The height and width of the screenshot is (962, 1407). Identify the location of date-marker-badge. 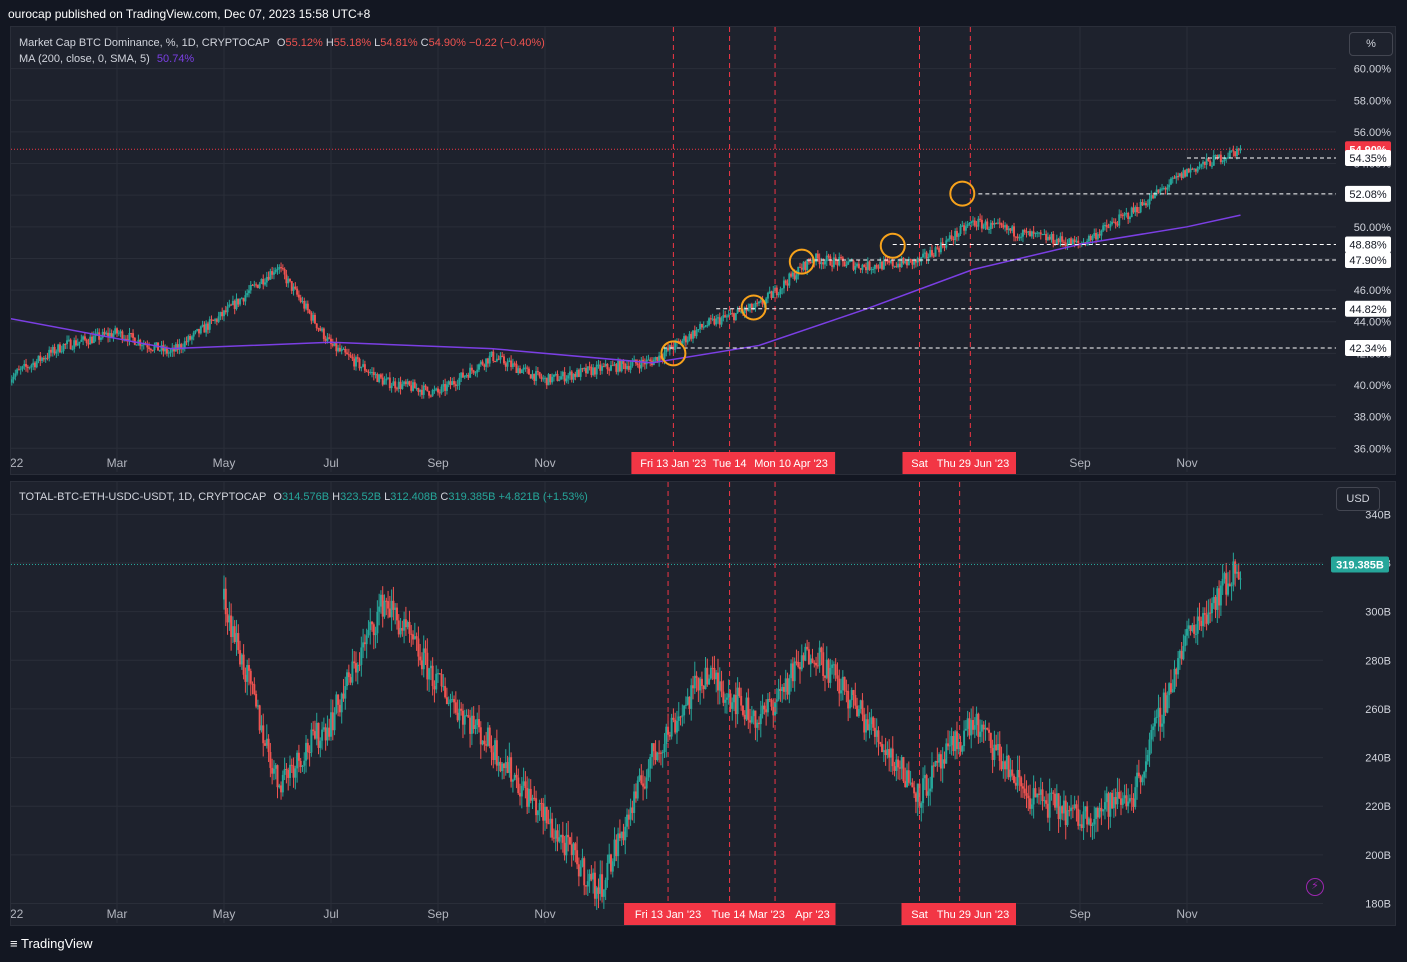
(673, 463).